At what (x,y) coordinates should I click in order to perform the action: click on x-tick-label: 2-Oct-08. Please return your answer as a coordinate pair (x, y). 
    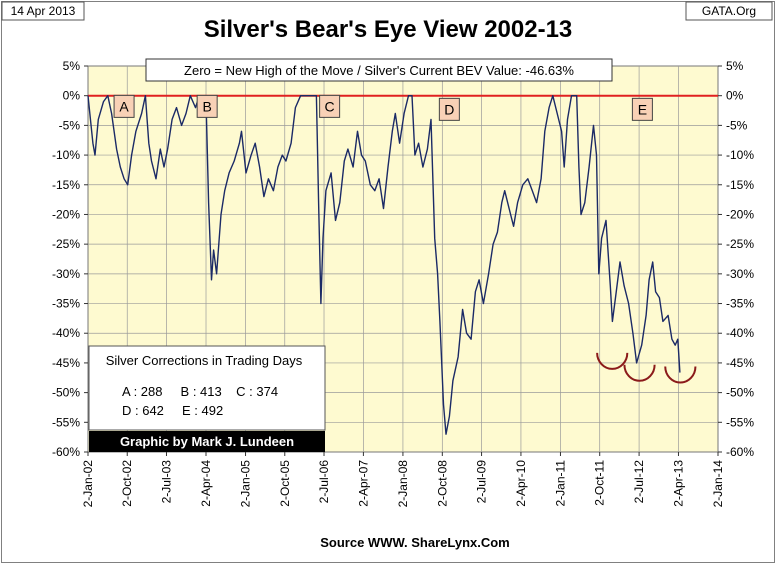
    Looking at the image, I should click on (442, 483).